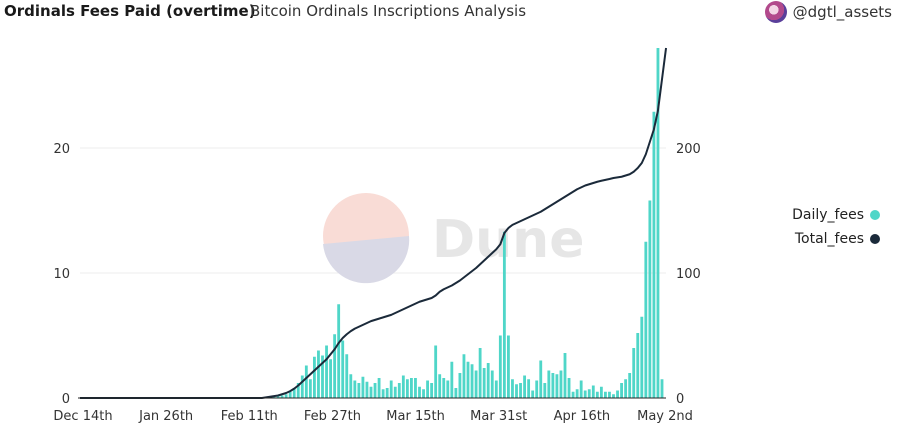  Describe the element at coordinates (582, 416) in the screenshot. I see `x-tick-label: Apr 16th` at that location.